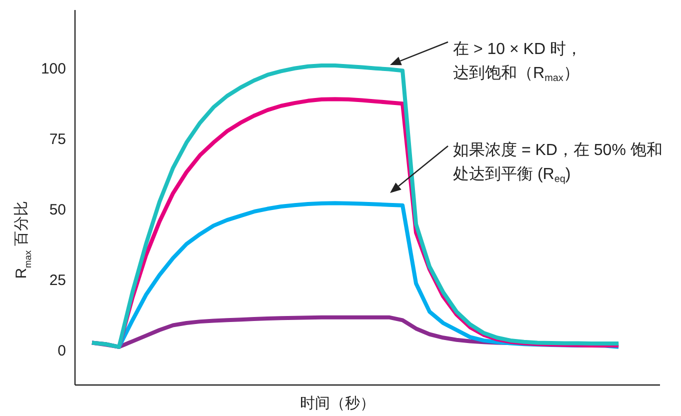 The image size is (681, 416). Describe the element at coordinates (337, 403) in the screenshot. I see `x-axis-title: 时间（秒）` at that location.